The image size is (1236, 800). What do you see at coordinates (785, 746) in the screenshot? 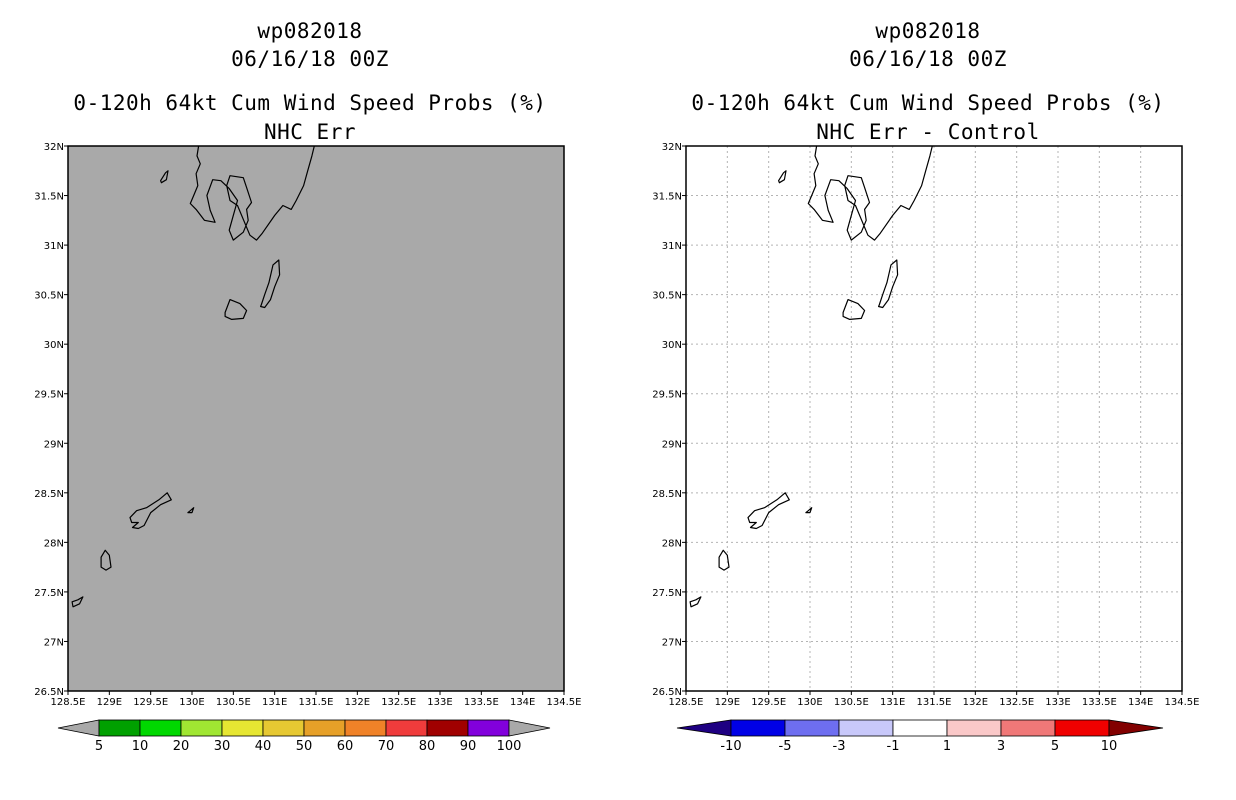
I see `colorbar-label: -5` at bounding box center [785, 746].